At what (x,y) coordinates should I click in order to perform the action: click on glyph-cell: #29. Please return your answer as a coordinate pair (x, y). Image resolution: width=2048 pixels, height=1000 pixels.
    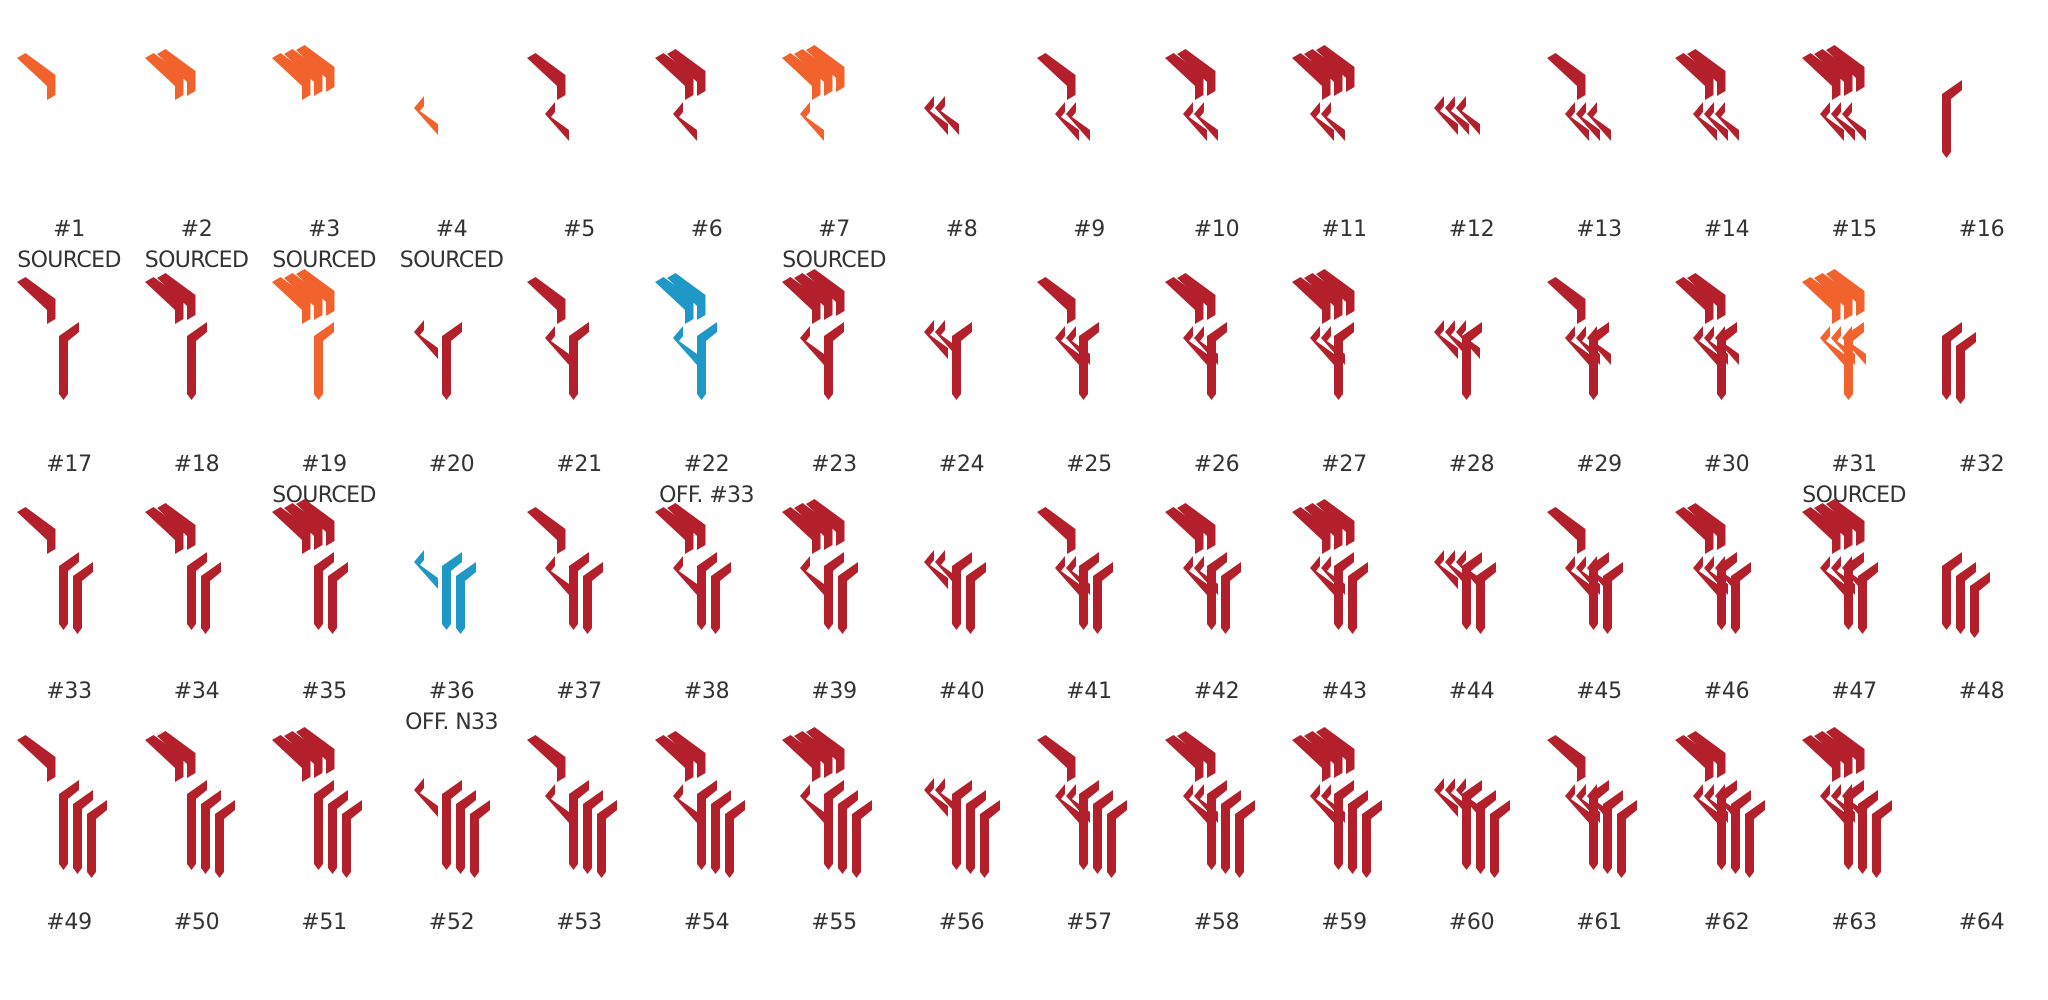
    Looking at the image, I should click on (1599, 500).